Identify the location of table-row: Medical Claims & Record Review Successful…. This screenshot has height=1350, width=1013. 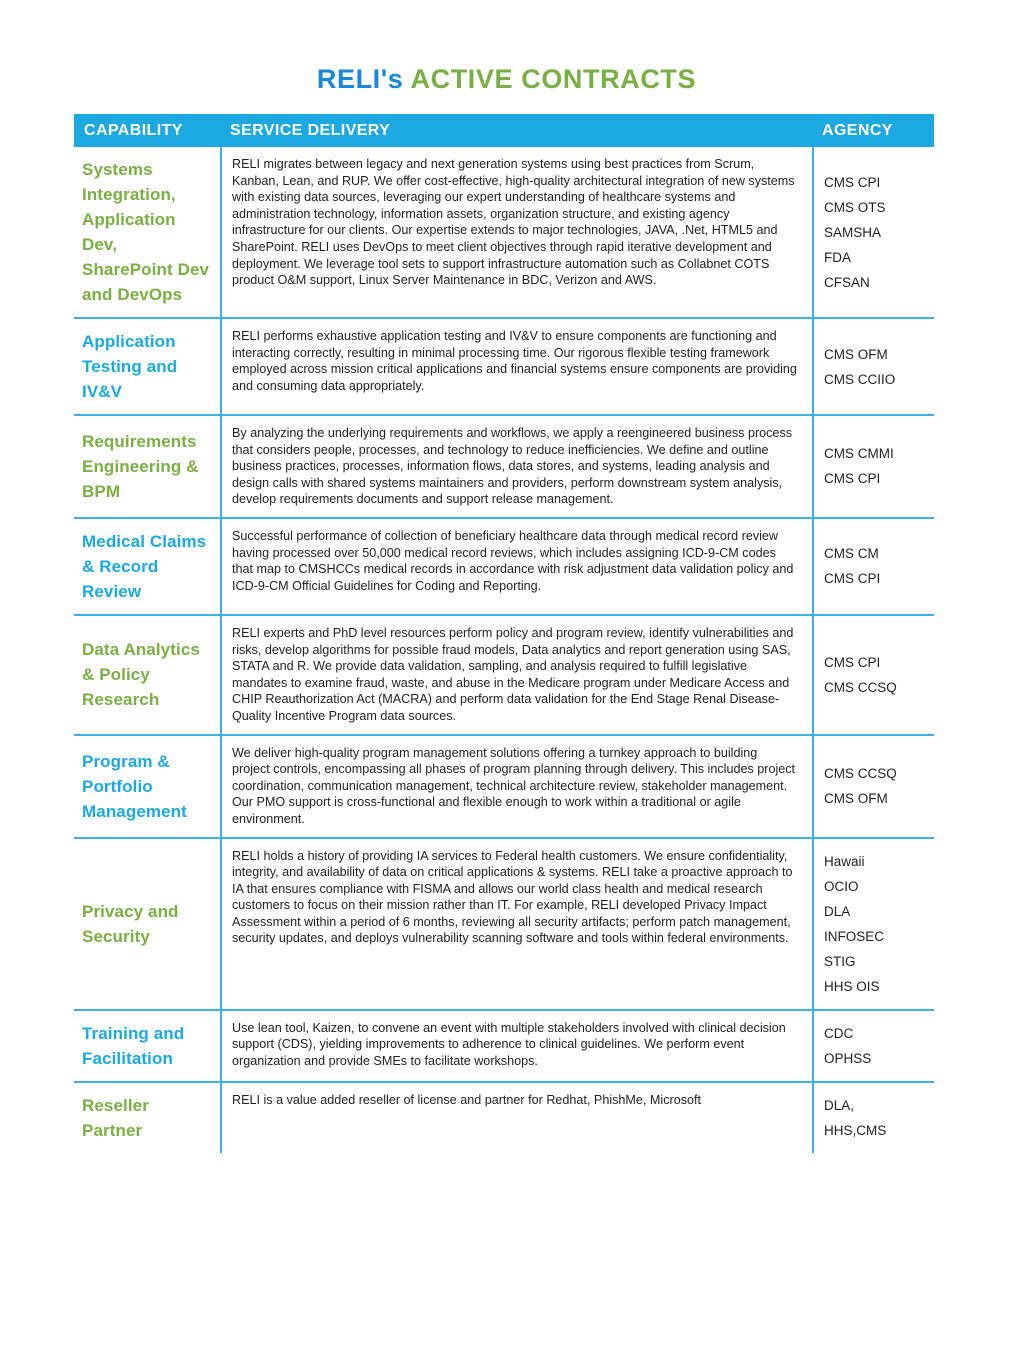
(504, 565).